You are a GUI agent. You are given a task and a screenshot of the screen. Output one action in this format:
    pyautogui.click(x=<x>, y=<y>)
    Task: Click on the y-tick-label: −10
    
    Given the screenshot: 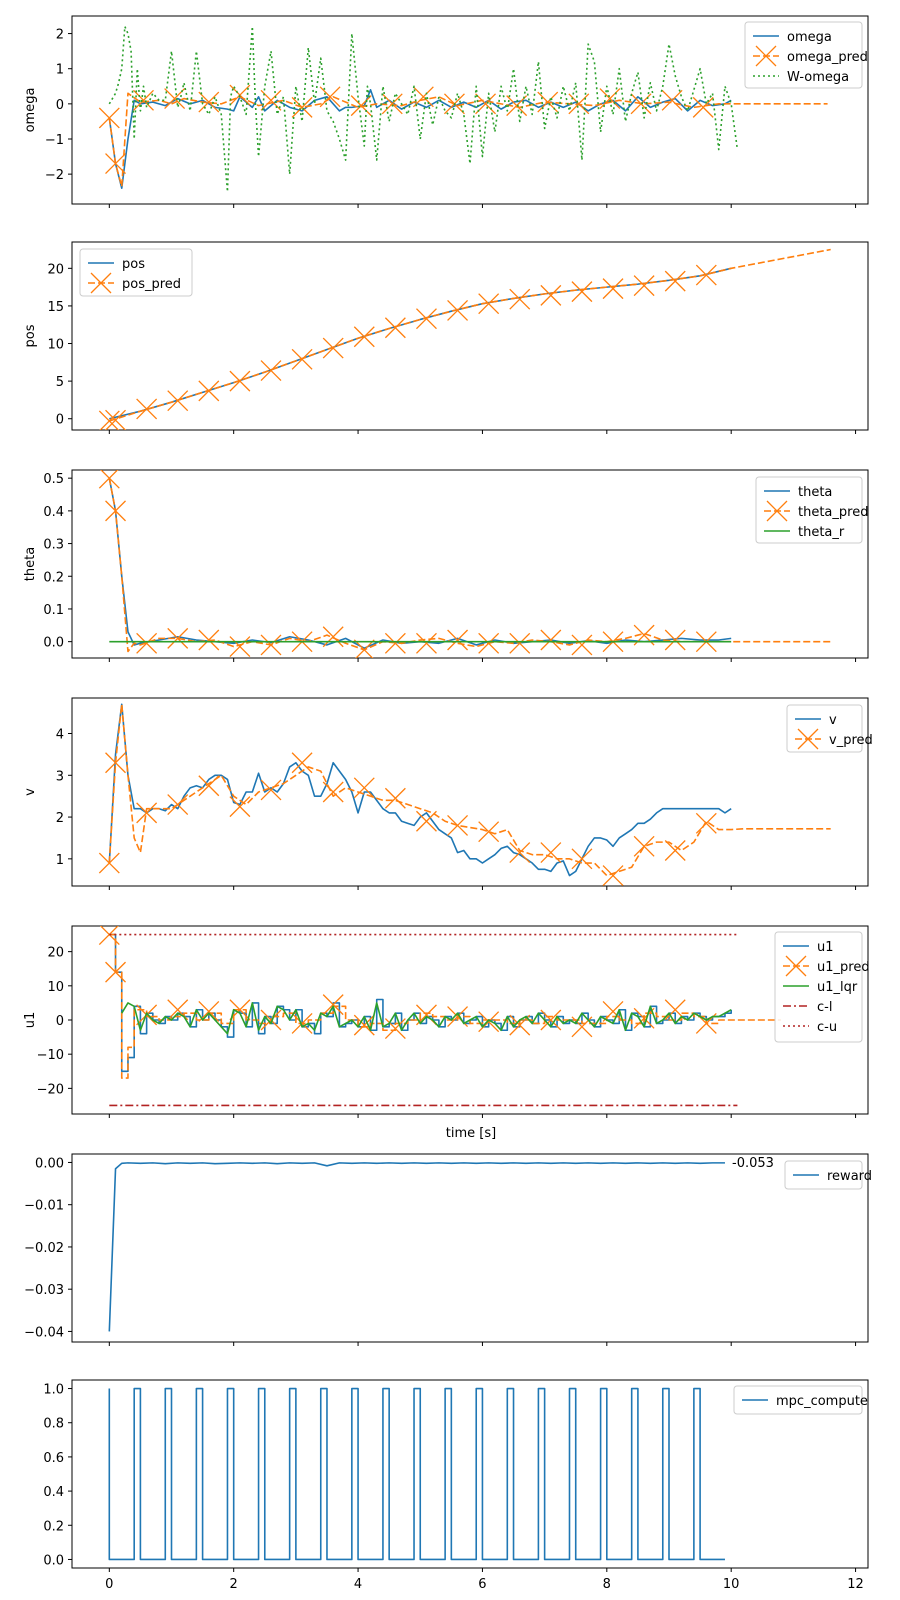 What is the action you would take?
    pyautogui.click(x=50, y=1055)
    